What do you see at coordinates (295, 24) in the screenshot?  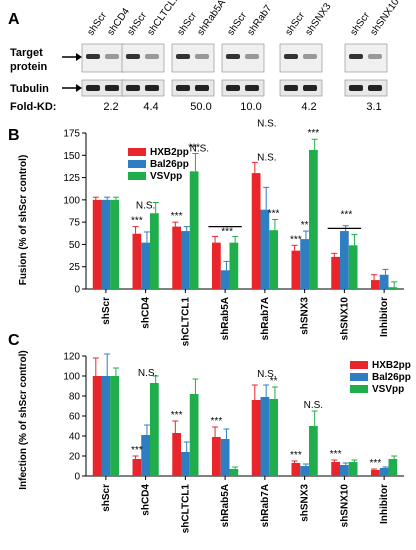 I see `lane-label-4-0: shScr` at bounding box center [295, 24].